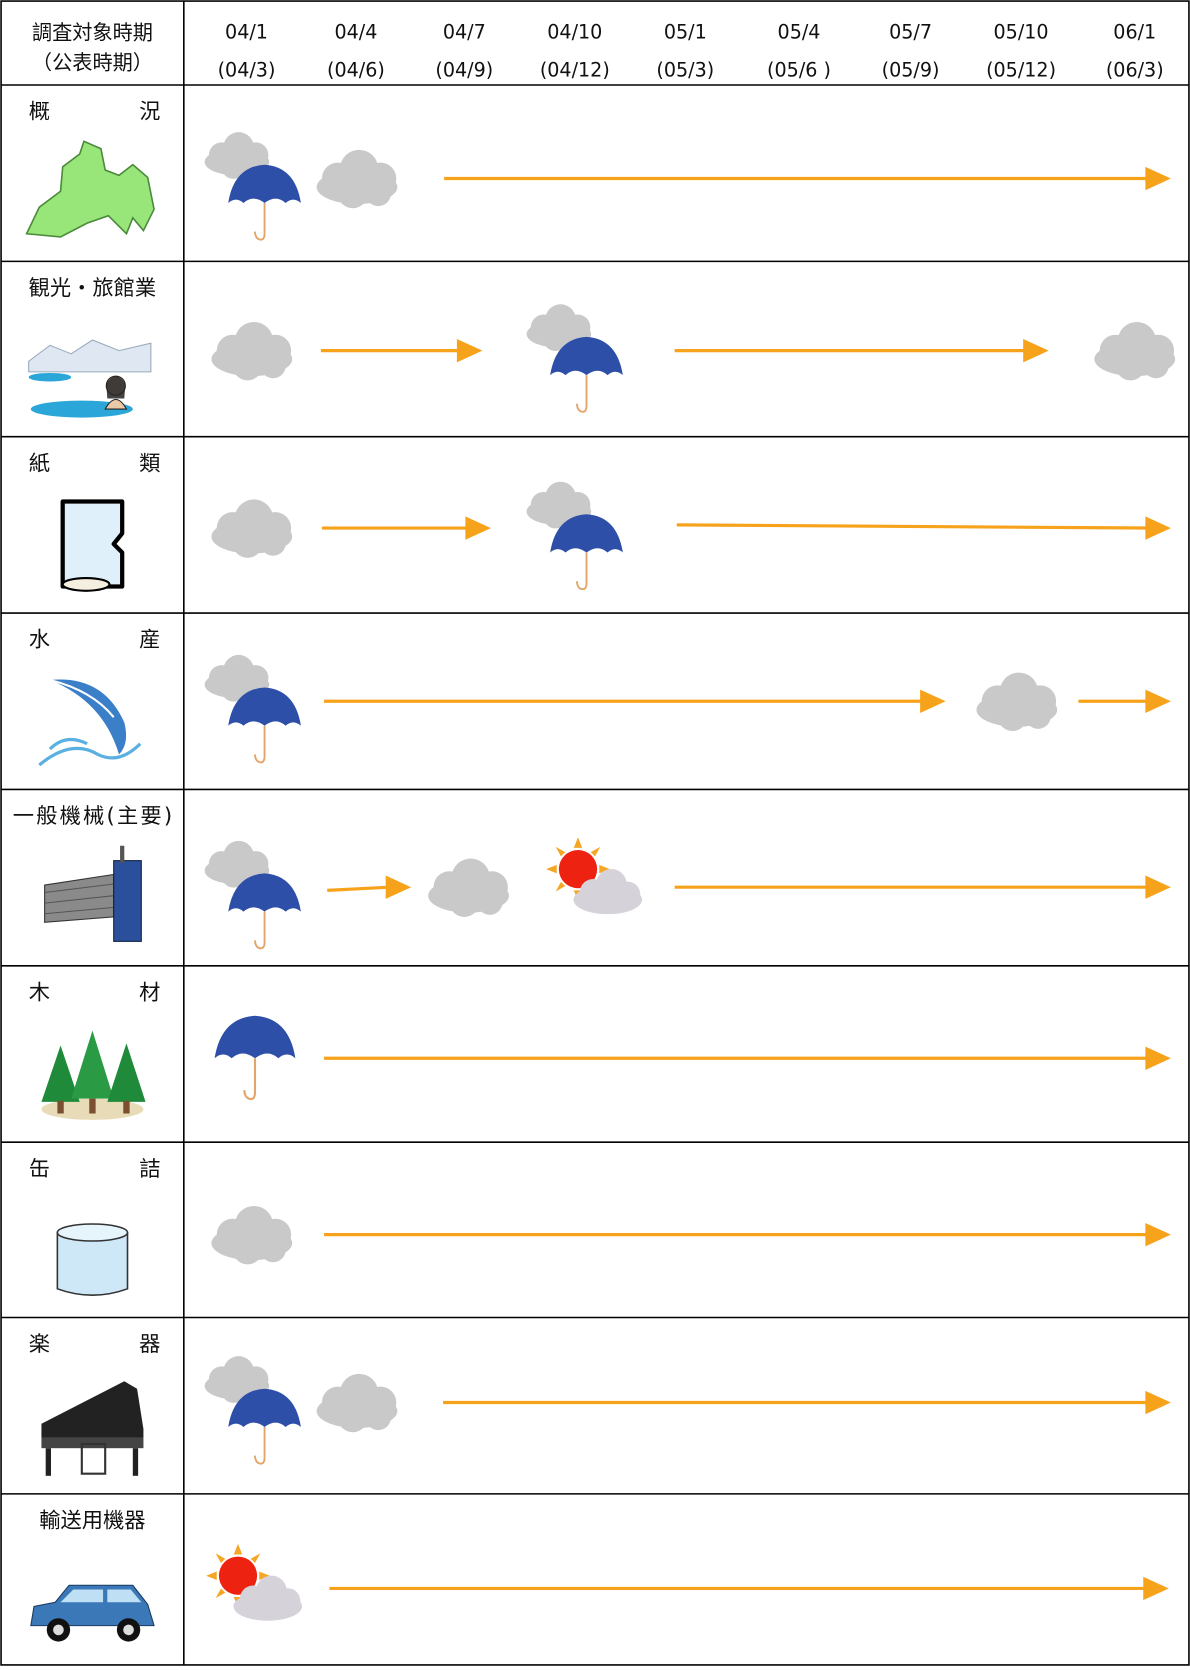  Describe the element at coordinates (90, 722) in the screenshot. I see `fish-illustration` at that location.